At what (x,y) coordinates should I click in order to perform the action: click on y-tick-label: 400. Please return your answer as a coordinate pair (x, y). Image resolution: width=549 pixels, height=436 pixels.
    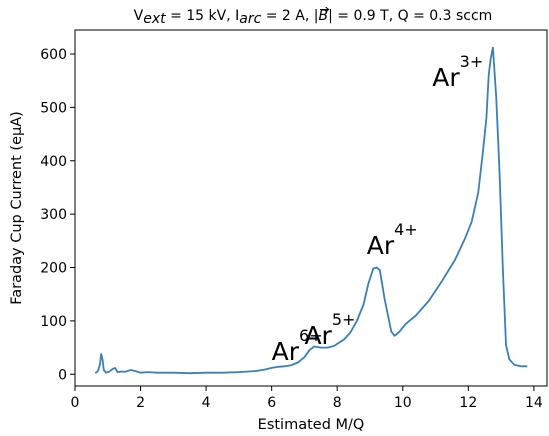
    Looking at the image, I should click on (53, 162).